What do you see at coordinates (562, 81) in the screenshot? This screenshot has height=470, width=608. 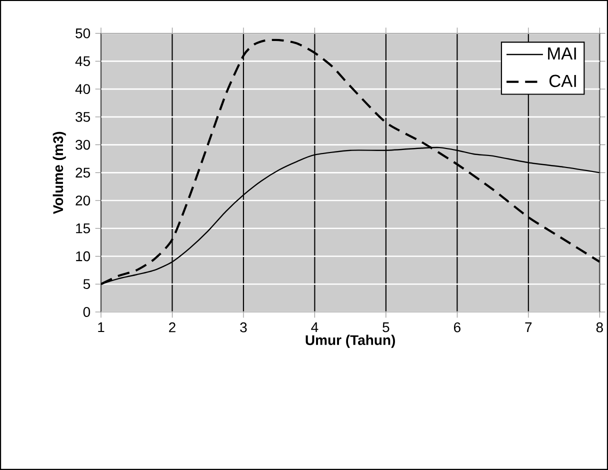 I see `legend-label: CAI` at bounding box center [562, 81].